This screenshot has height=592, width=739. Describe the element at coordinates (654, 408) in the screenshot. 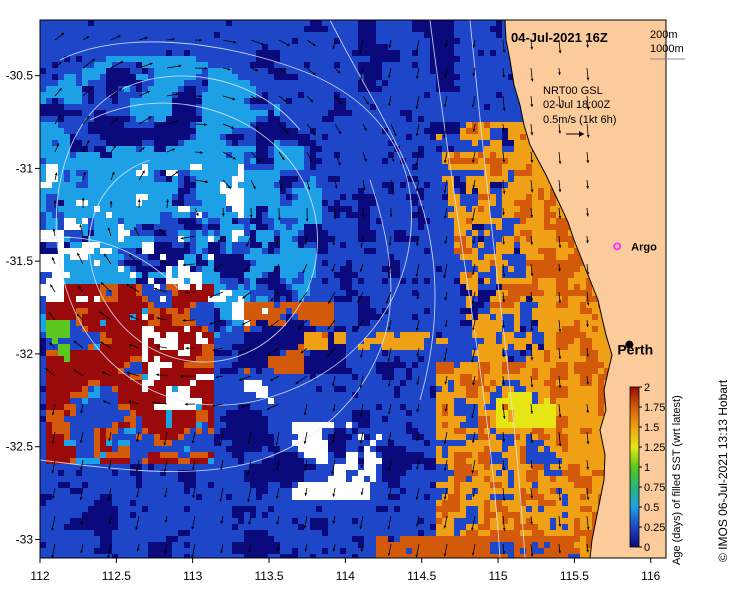

I see `colorbar-tick-label: 1.75` at that location.